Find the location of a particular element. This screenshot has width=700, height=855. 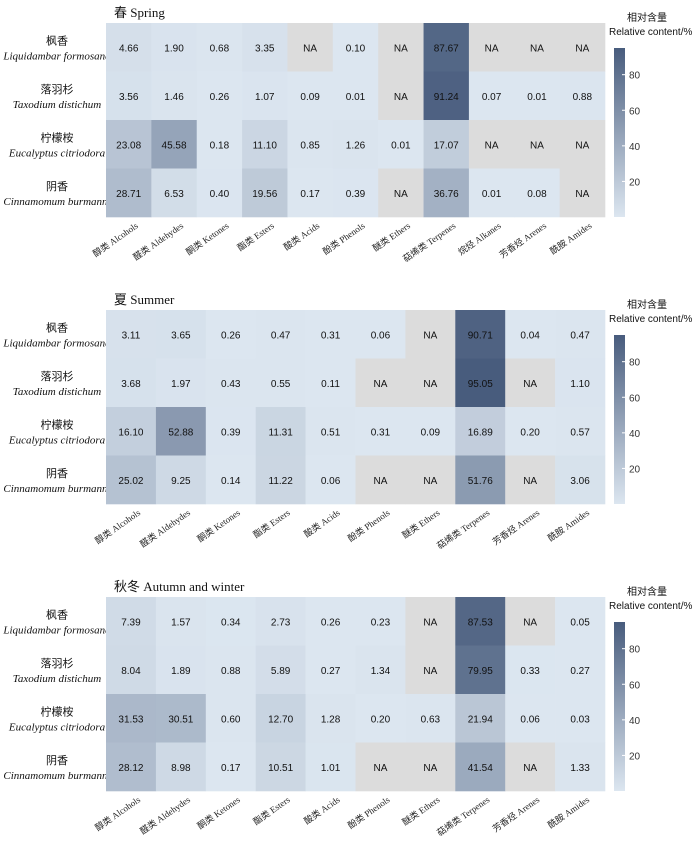

cell-value: 16.89 is located at coordinates (480, 432).